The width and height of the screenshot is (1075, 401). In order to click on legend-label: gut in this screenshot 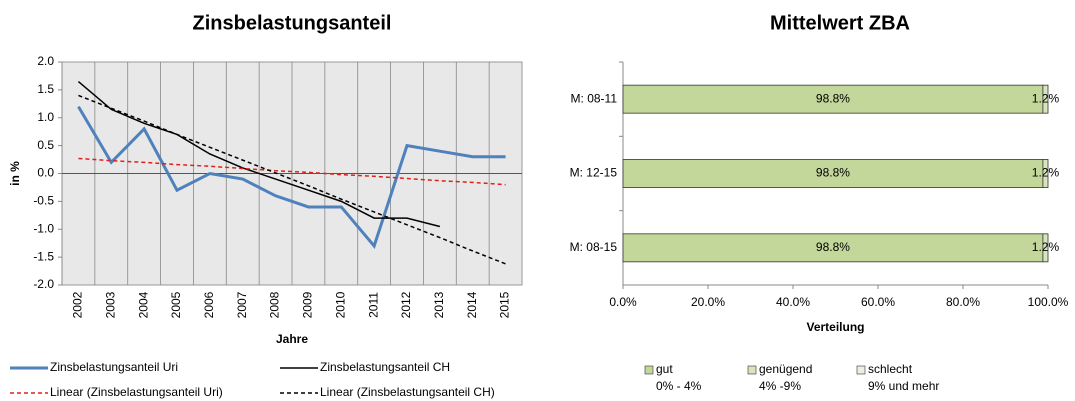, I will do `click(664, 369)`.